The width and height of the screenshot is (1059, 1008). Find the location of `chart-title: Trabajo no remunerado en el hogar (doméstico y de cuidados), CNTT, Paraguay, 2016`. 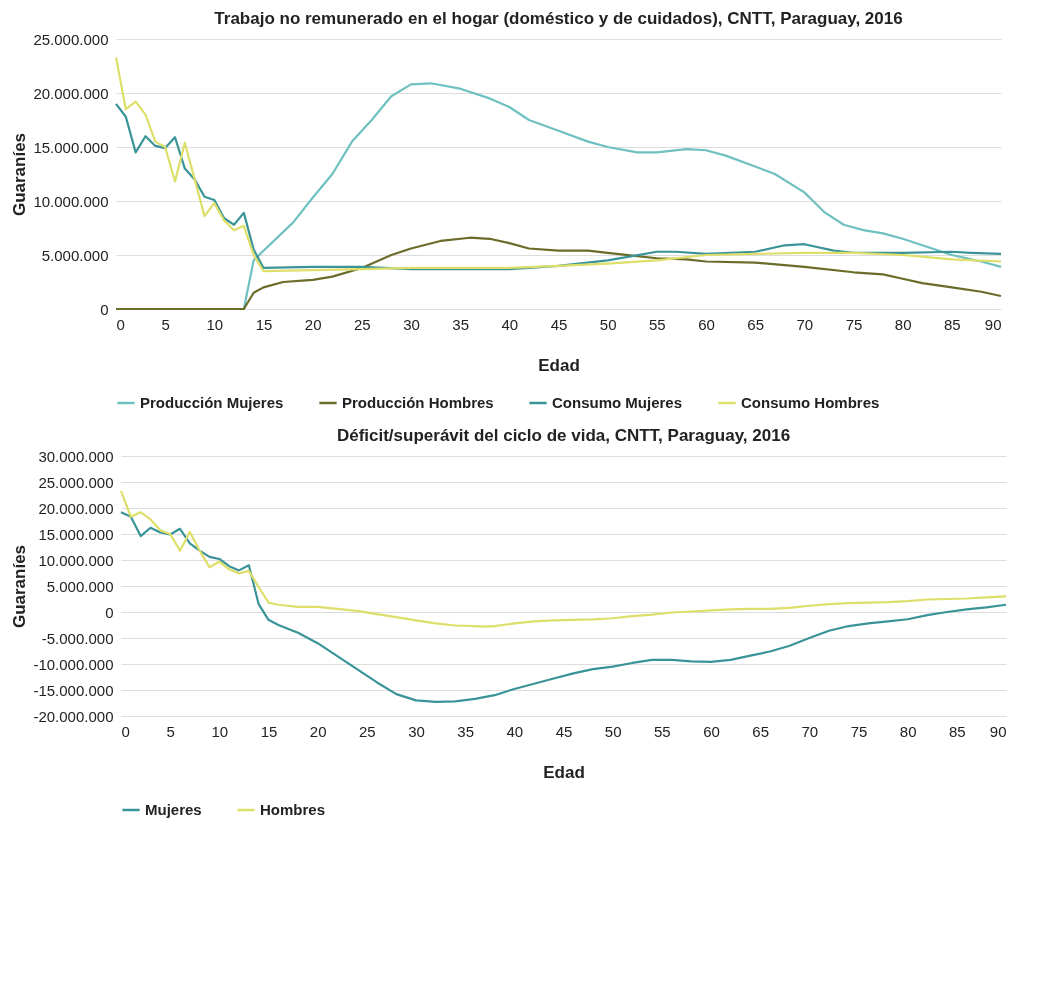

chart-title: Trabajo no remunerado en el hogar (doméstico y de cuidados), CNTT, Paraguay, 2016 is located at coordinates (558, 18).